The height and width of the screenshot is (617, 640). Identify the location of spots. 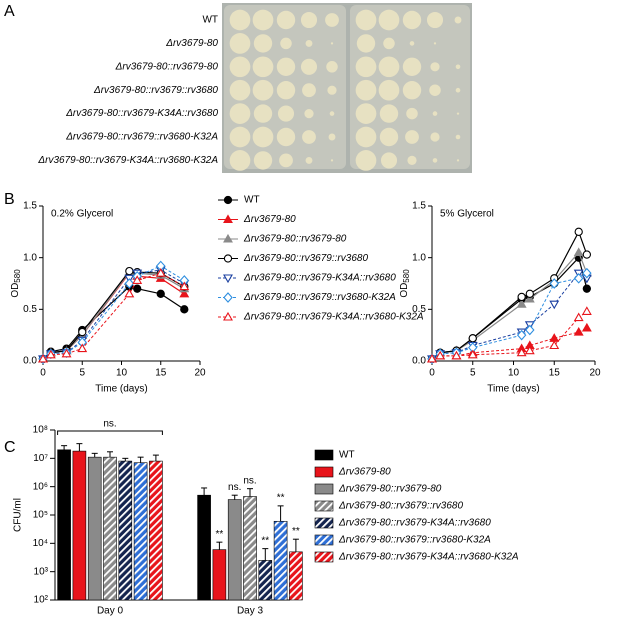
(345, 90).